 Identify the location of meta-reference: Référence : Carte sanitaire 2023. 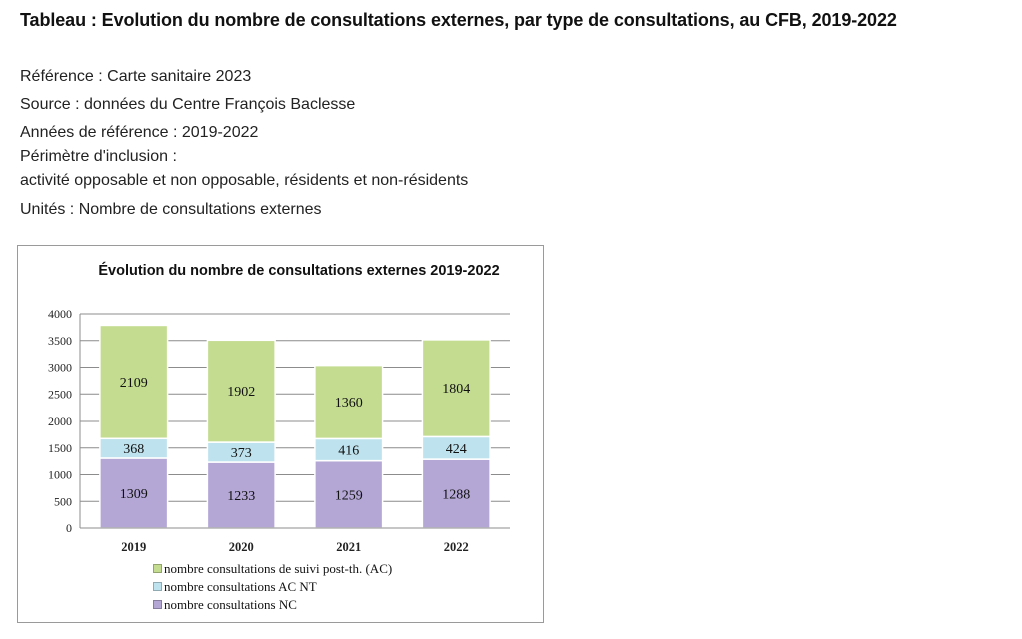
(136, 76).